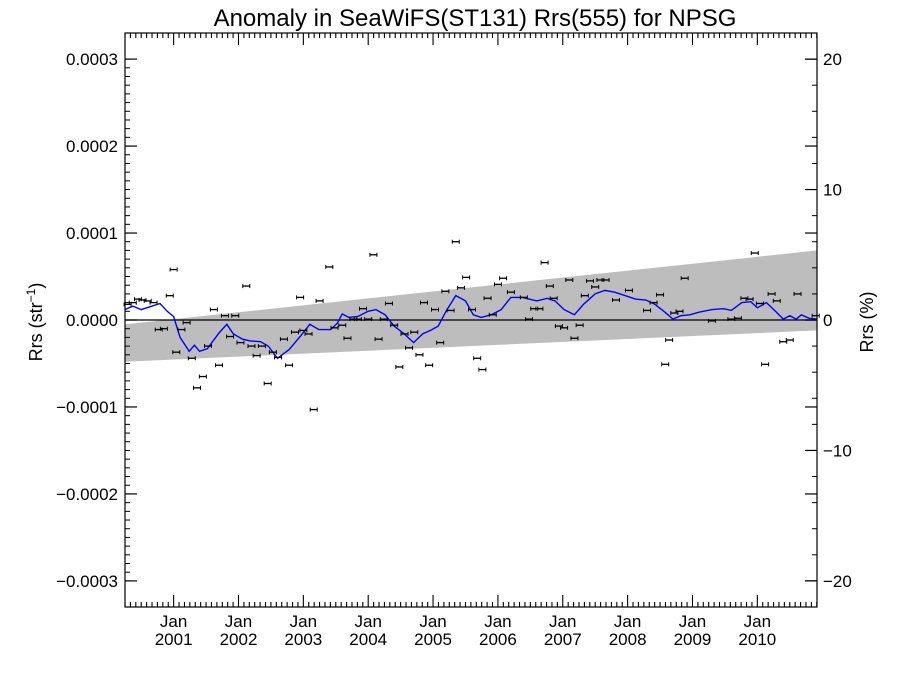 This screenshot has width=900, height=675. Describe the element at coordinates (92, 59) in the screenshot. I see `y-tick-label-left: 0.0003` at that location.